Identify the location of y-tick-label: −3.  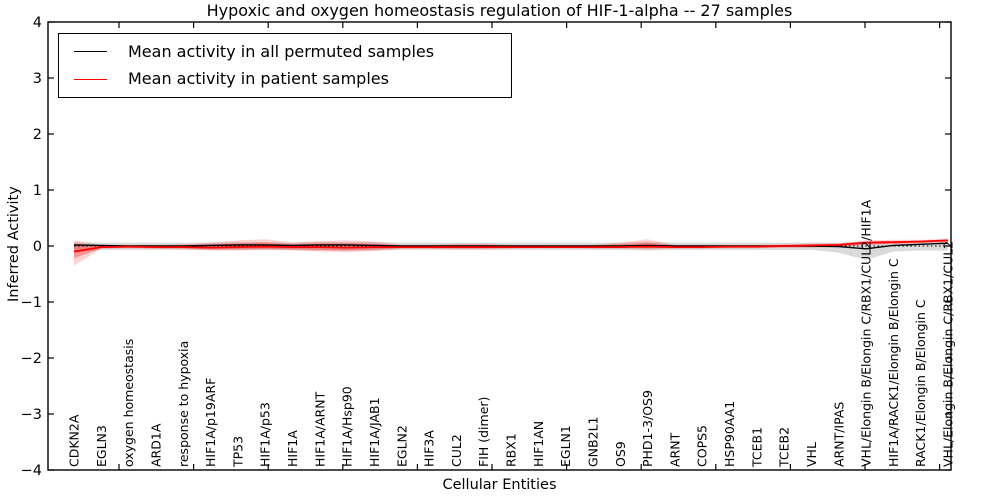
(31, 415).